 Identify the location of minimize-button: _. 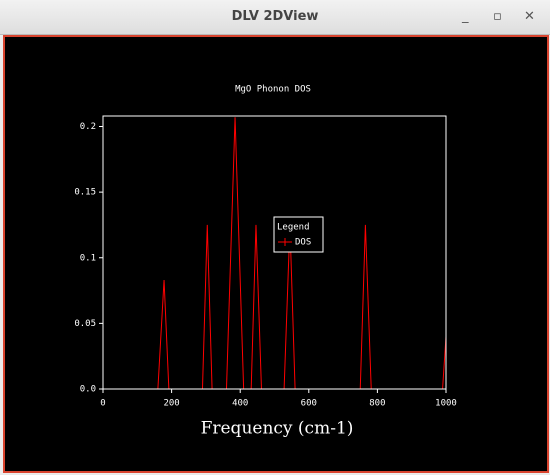
(465, 16).